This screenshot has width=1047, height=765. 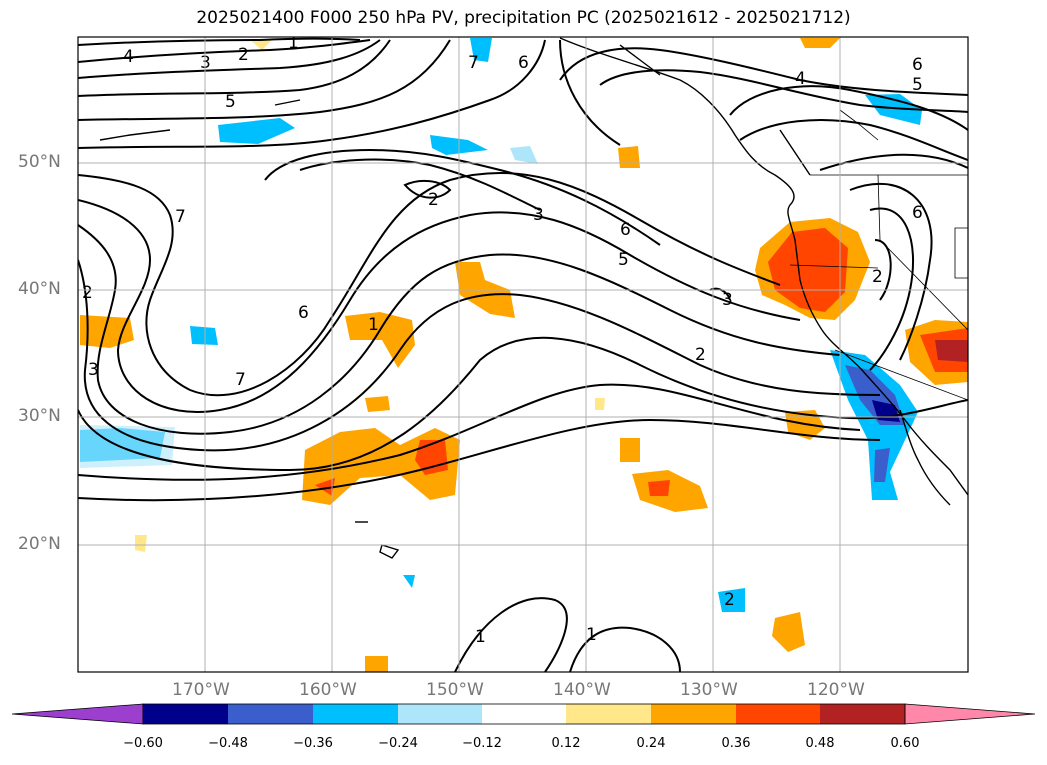 What do you see at coordinates (39, 289) in the screenshot?
I see `latitude-label: 40°N` at bounding box center [39, 289].